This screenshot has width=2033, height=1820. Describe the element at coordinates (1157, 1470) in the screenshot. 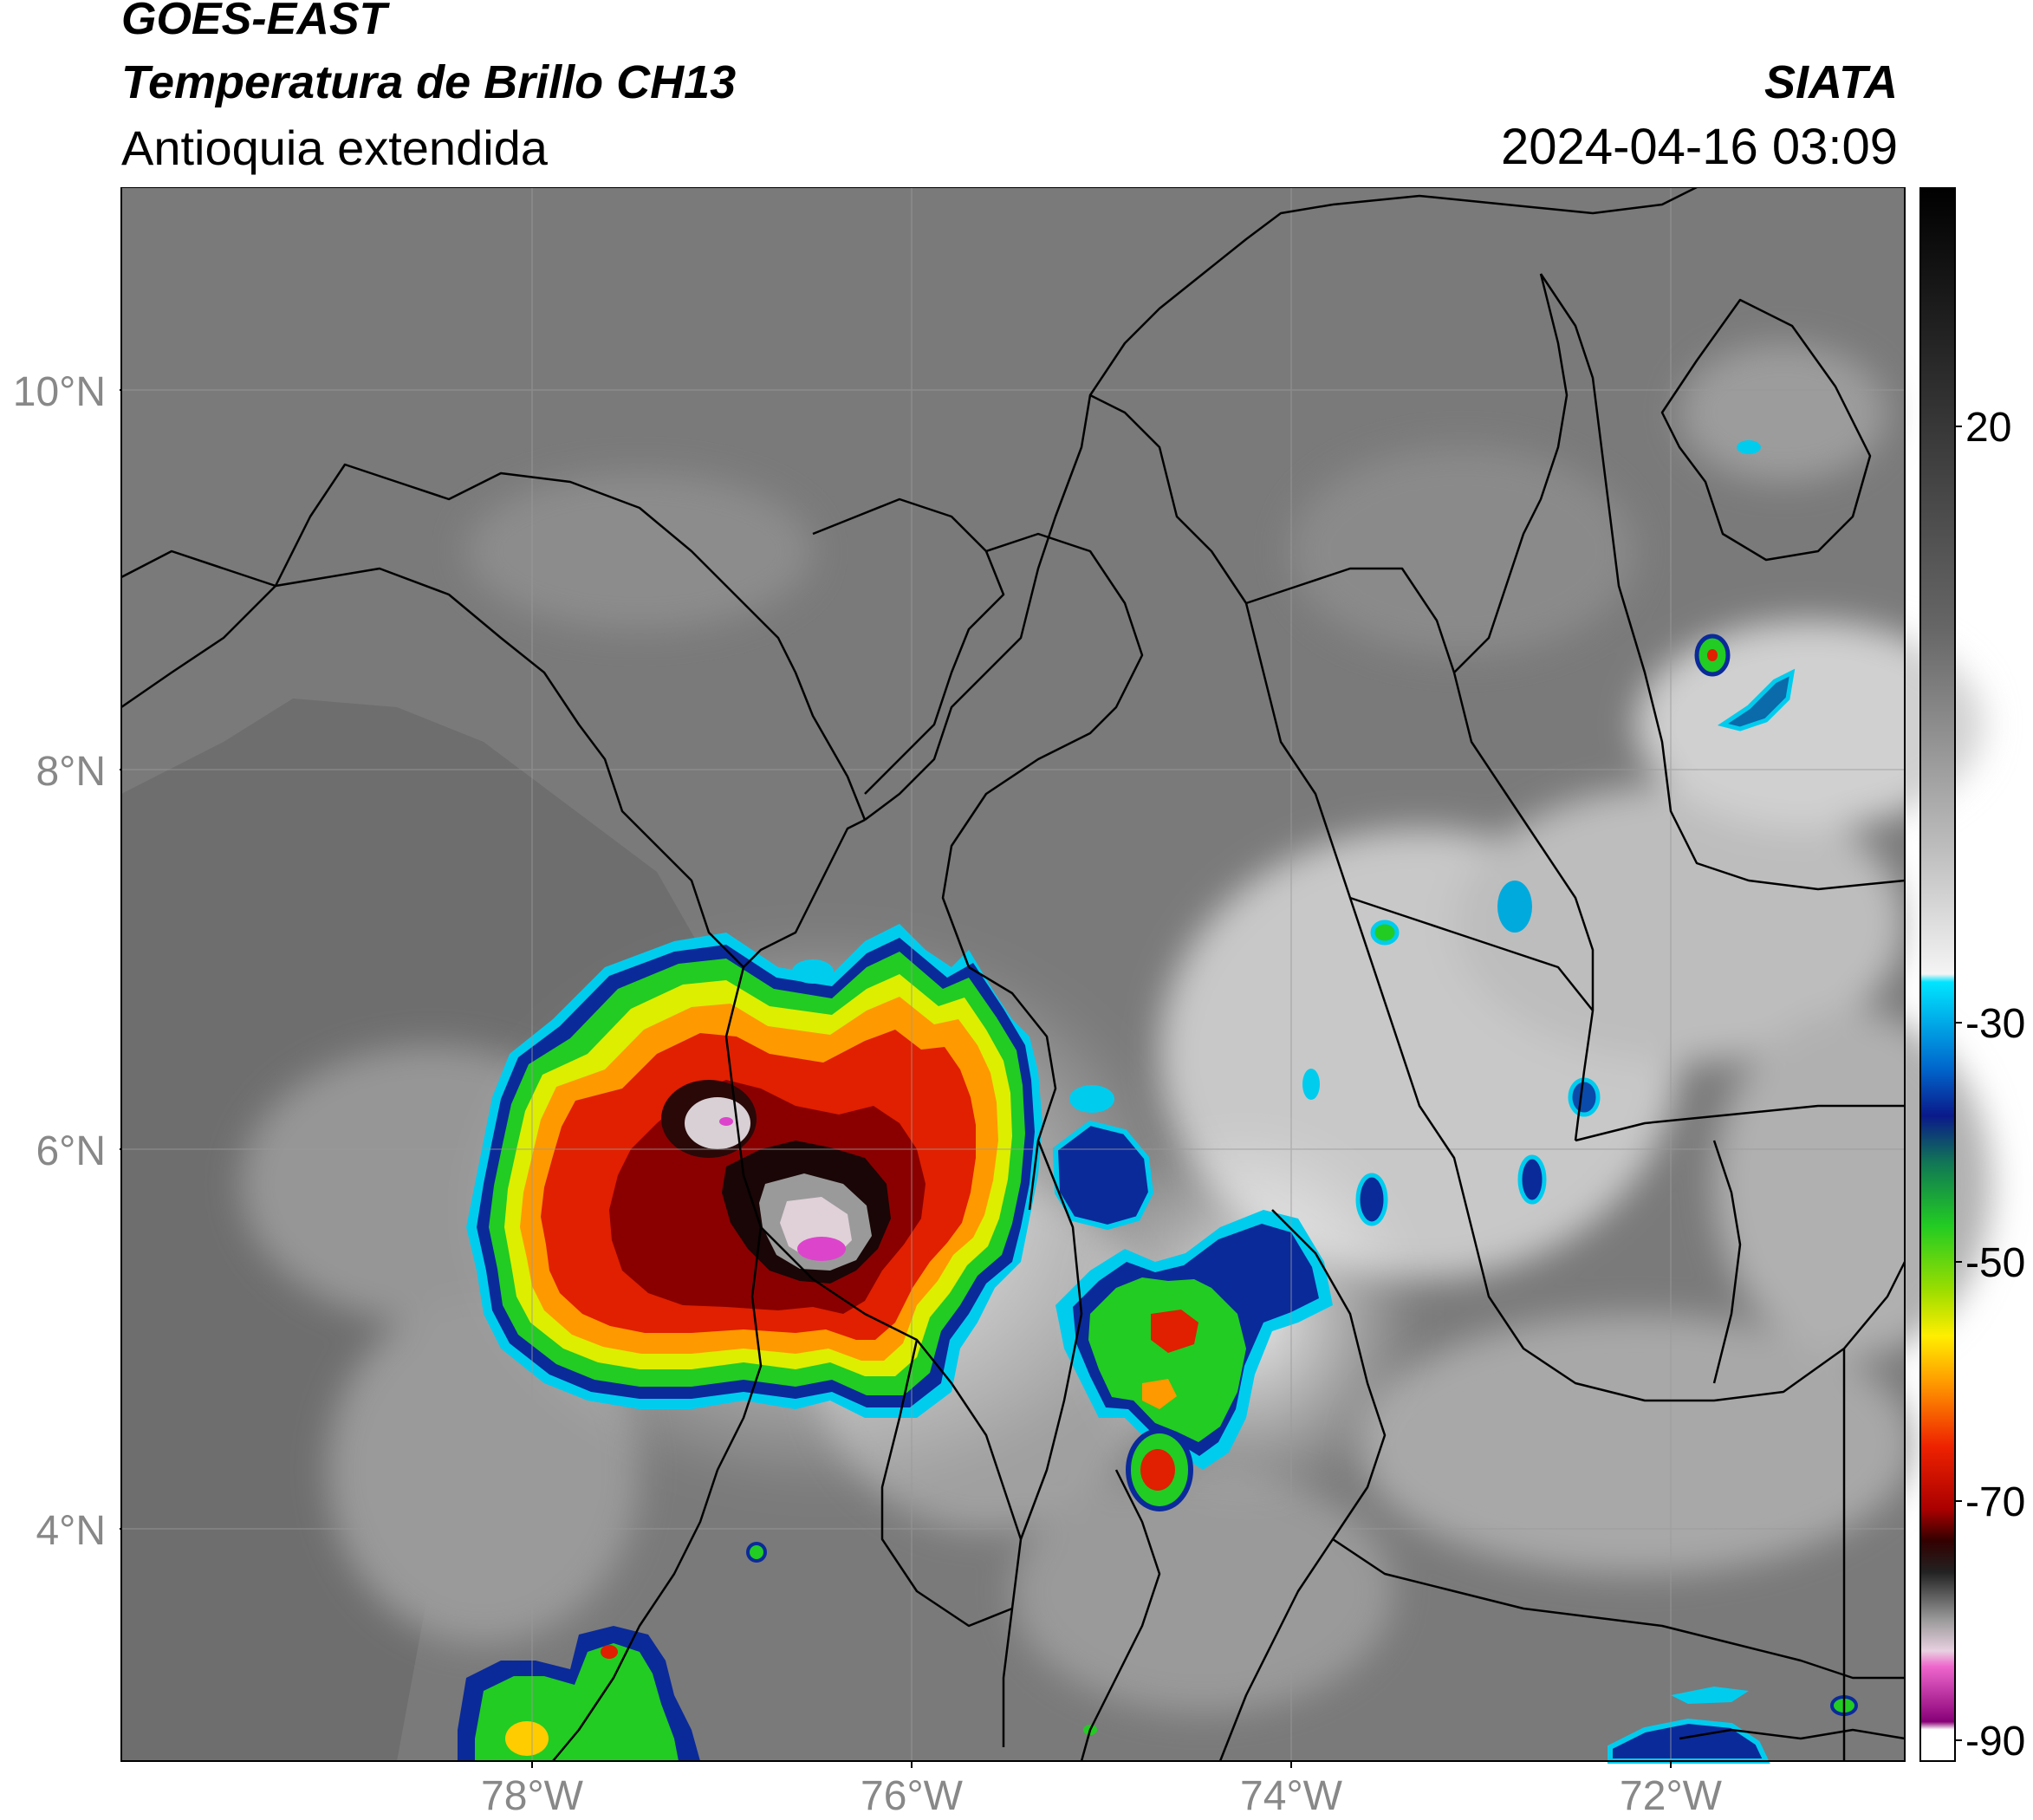

I see `cell-south-core` at that location.